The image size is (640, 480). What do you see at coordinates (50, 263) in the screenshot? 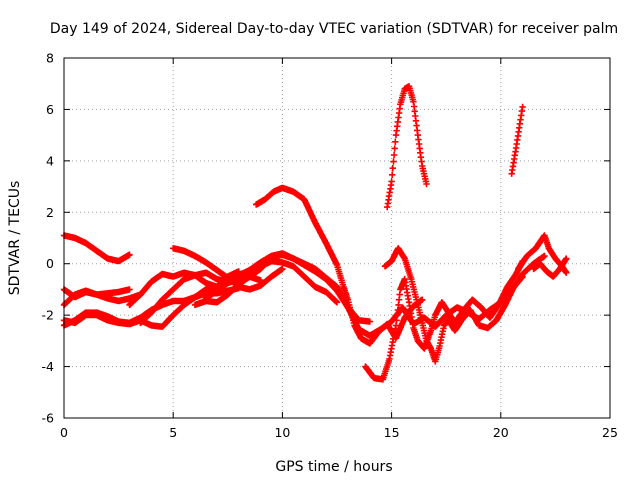
I see `y-tick-label: 0` at bounding box center [50, 263].